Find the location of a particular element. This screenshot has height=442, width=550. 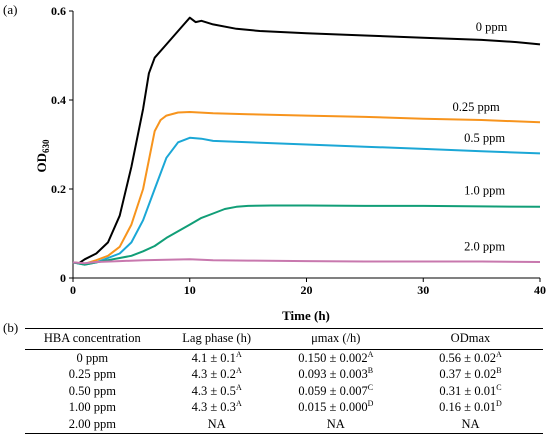

table-header-cell: HBA concentration is located at coordinates (92, 339).